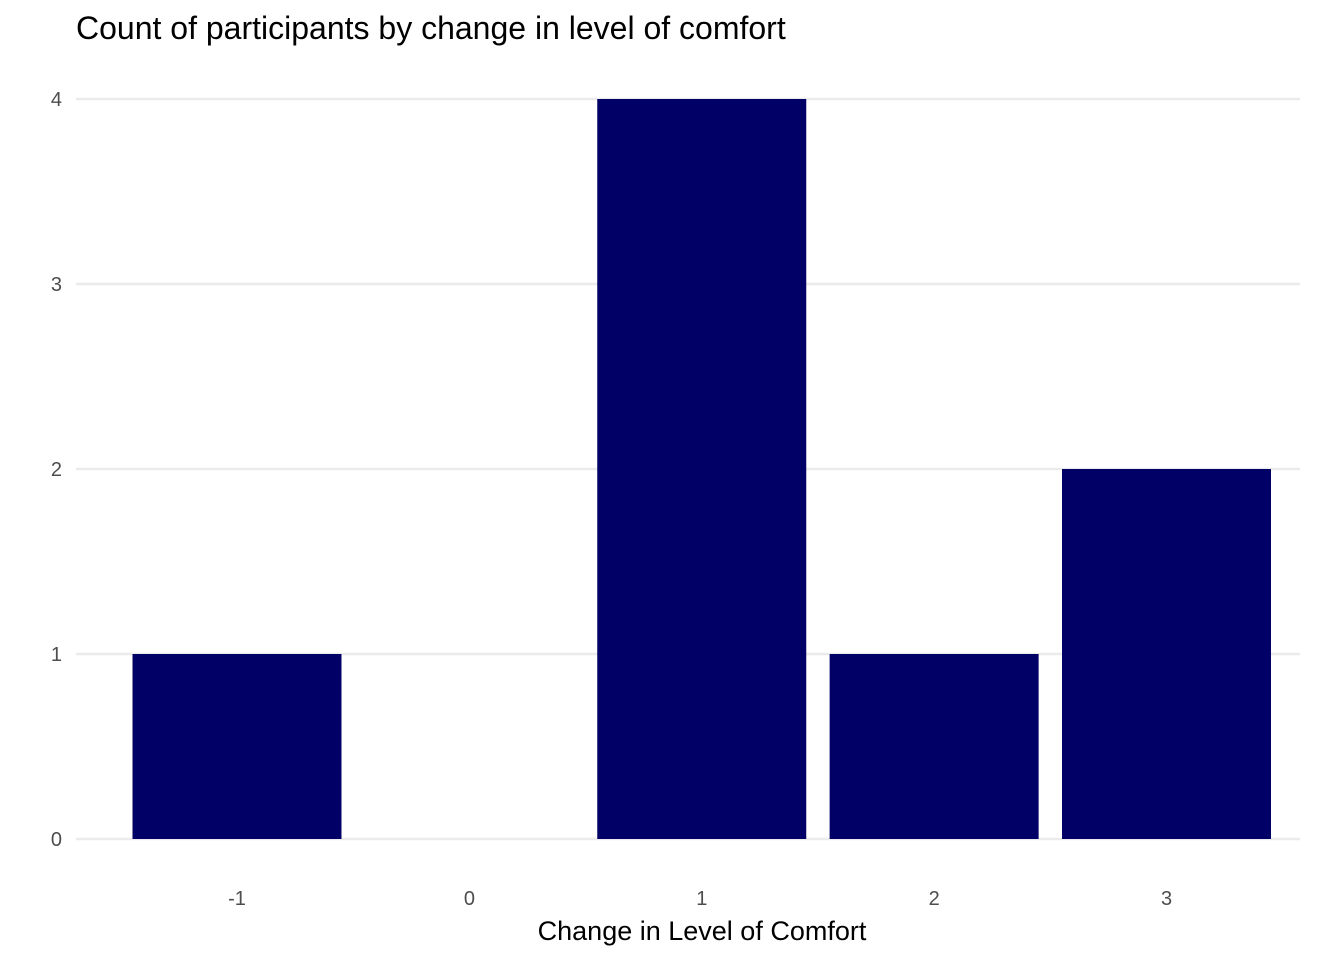  What do you see at coordinates (1166, 899) in the screenshot?
I see `x-tick-label: 3` at bounding box center [1166, 899].